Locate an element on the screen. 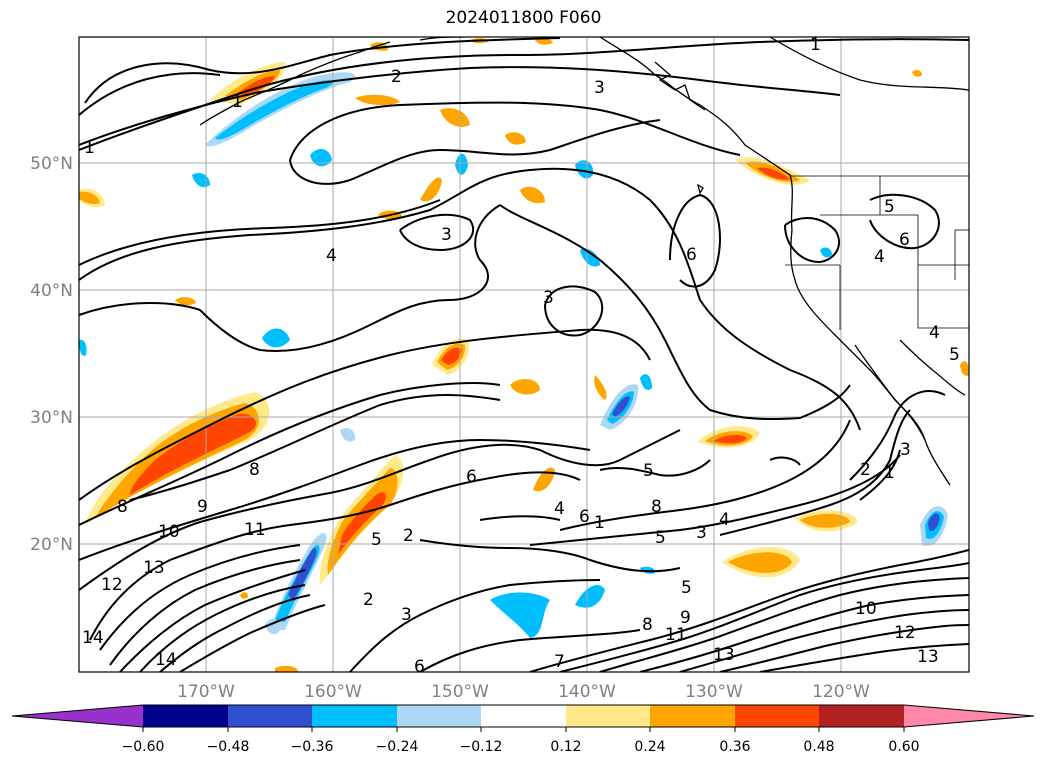 The width and height of the screenshot is (1047, 765). map-title: 2024011800 F060 is located at coordinates (523, 18).